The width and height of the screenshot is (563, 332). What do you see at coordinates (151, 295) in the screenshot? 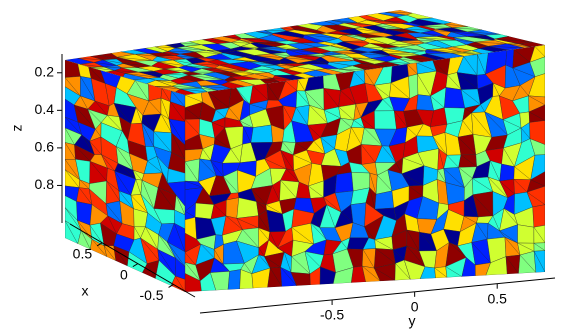
I see `x-tick-label: -0.5` at bounding box center [151, 295].